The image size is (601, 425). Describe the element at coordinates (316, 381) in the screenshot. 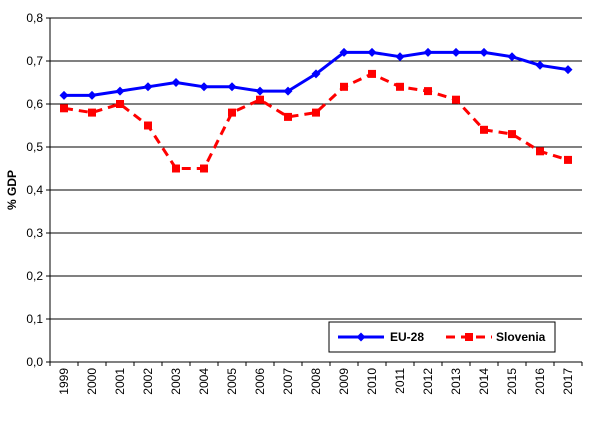

I see `x-tick-label: 2008` at that location.